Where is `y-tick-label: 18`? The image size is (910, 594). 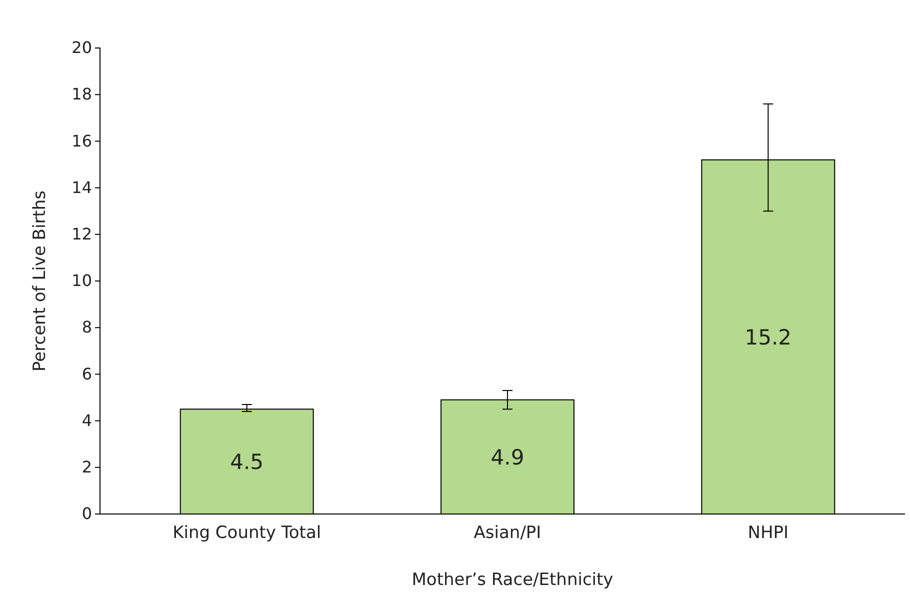
y-tick-label: 18 is located at coordinates (82, 94).